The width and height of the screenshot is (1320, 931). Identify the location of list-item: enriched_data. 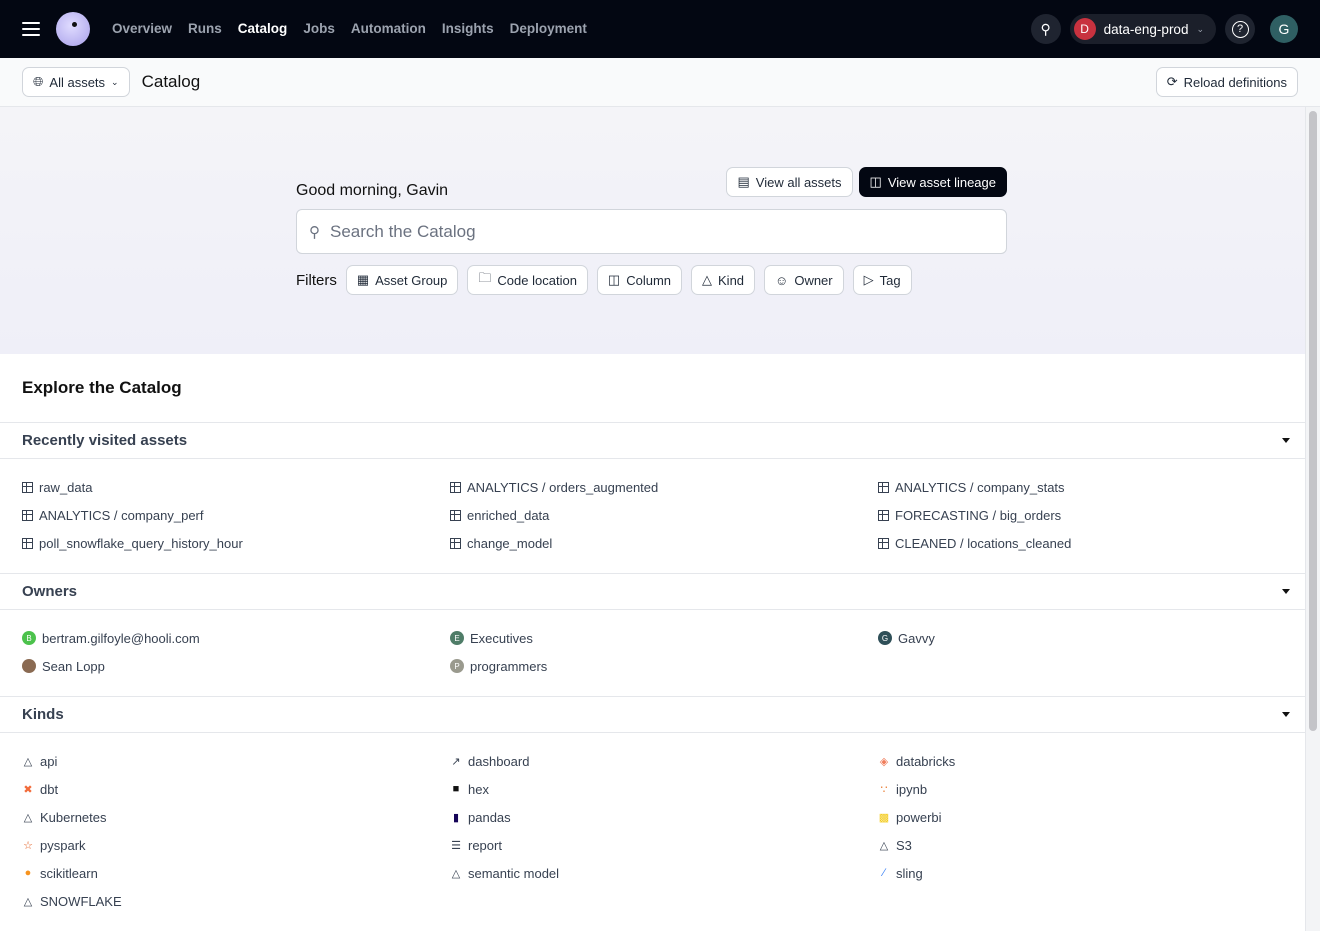
(664, 515).